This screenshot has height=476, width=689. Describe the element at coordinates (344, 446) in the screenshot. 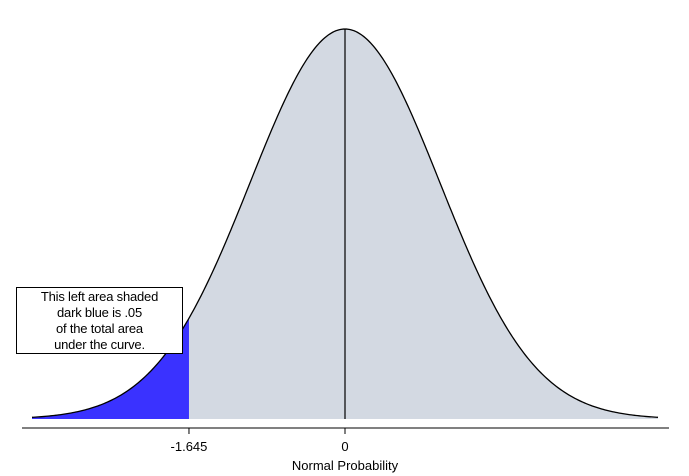

I see `x-tick-label: 0` at that location.